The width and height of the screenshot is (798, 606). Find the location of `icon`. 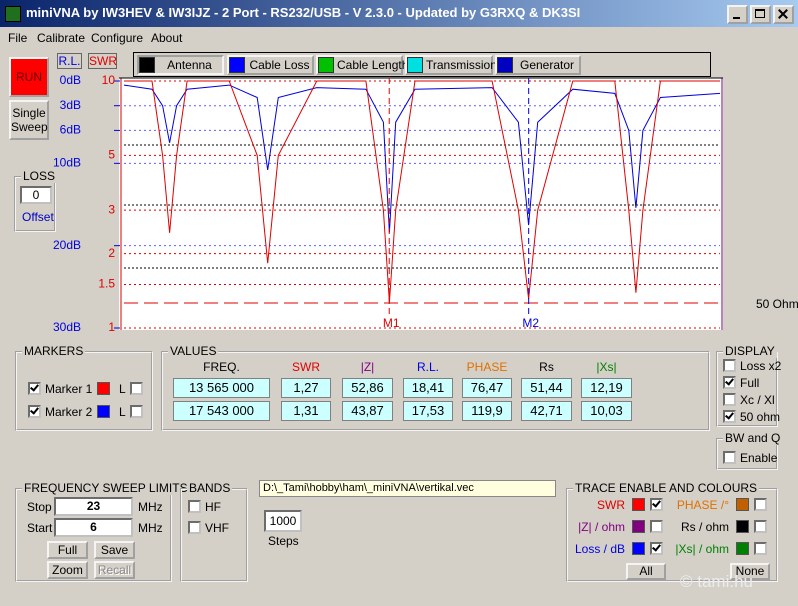

icon is located at coordinates (760, 13).